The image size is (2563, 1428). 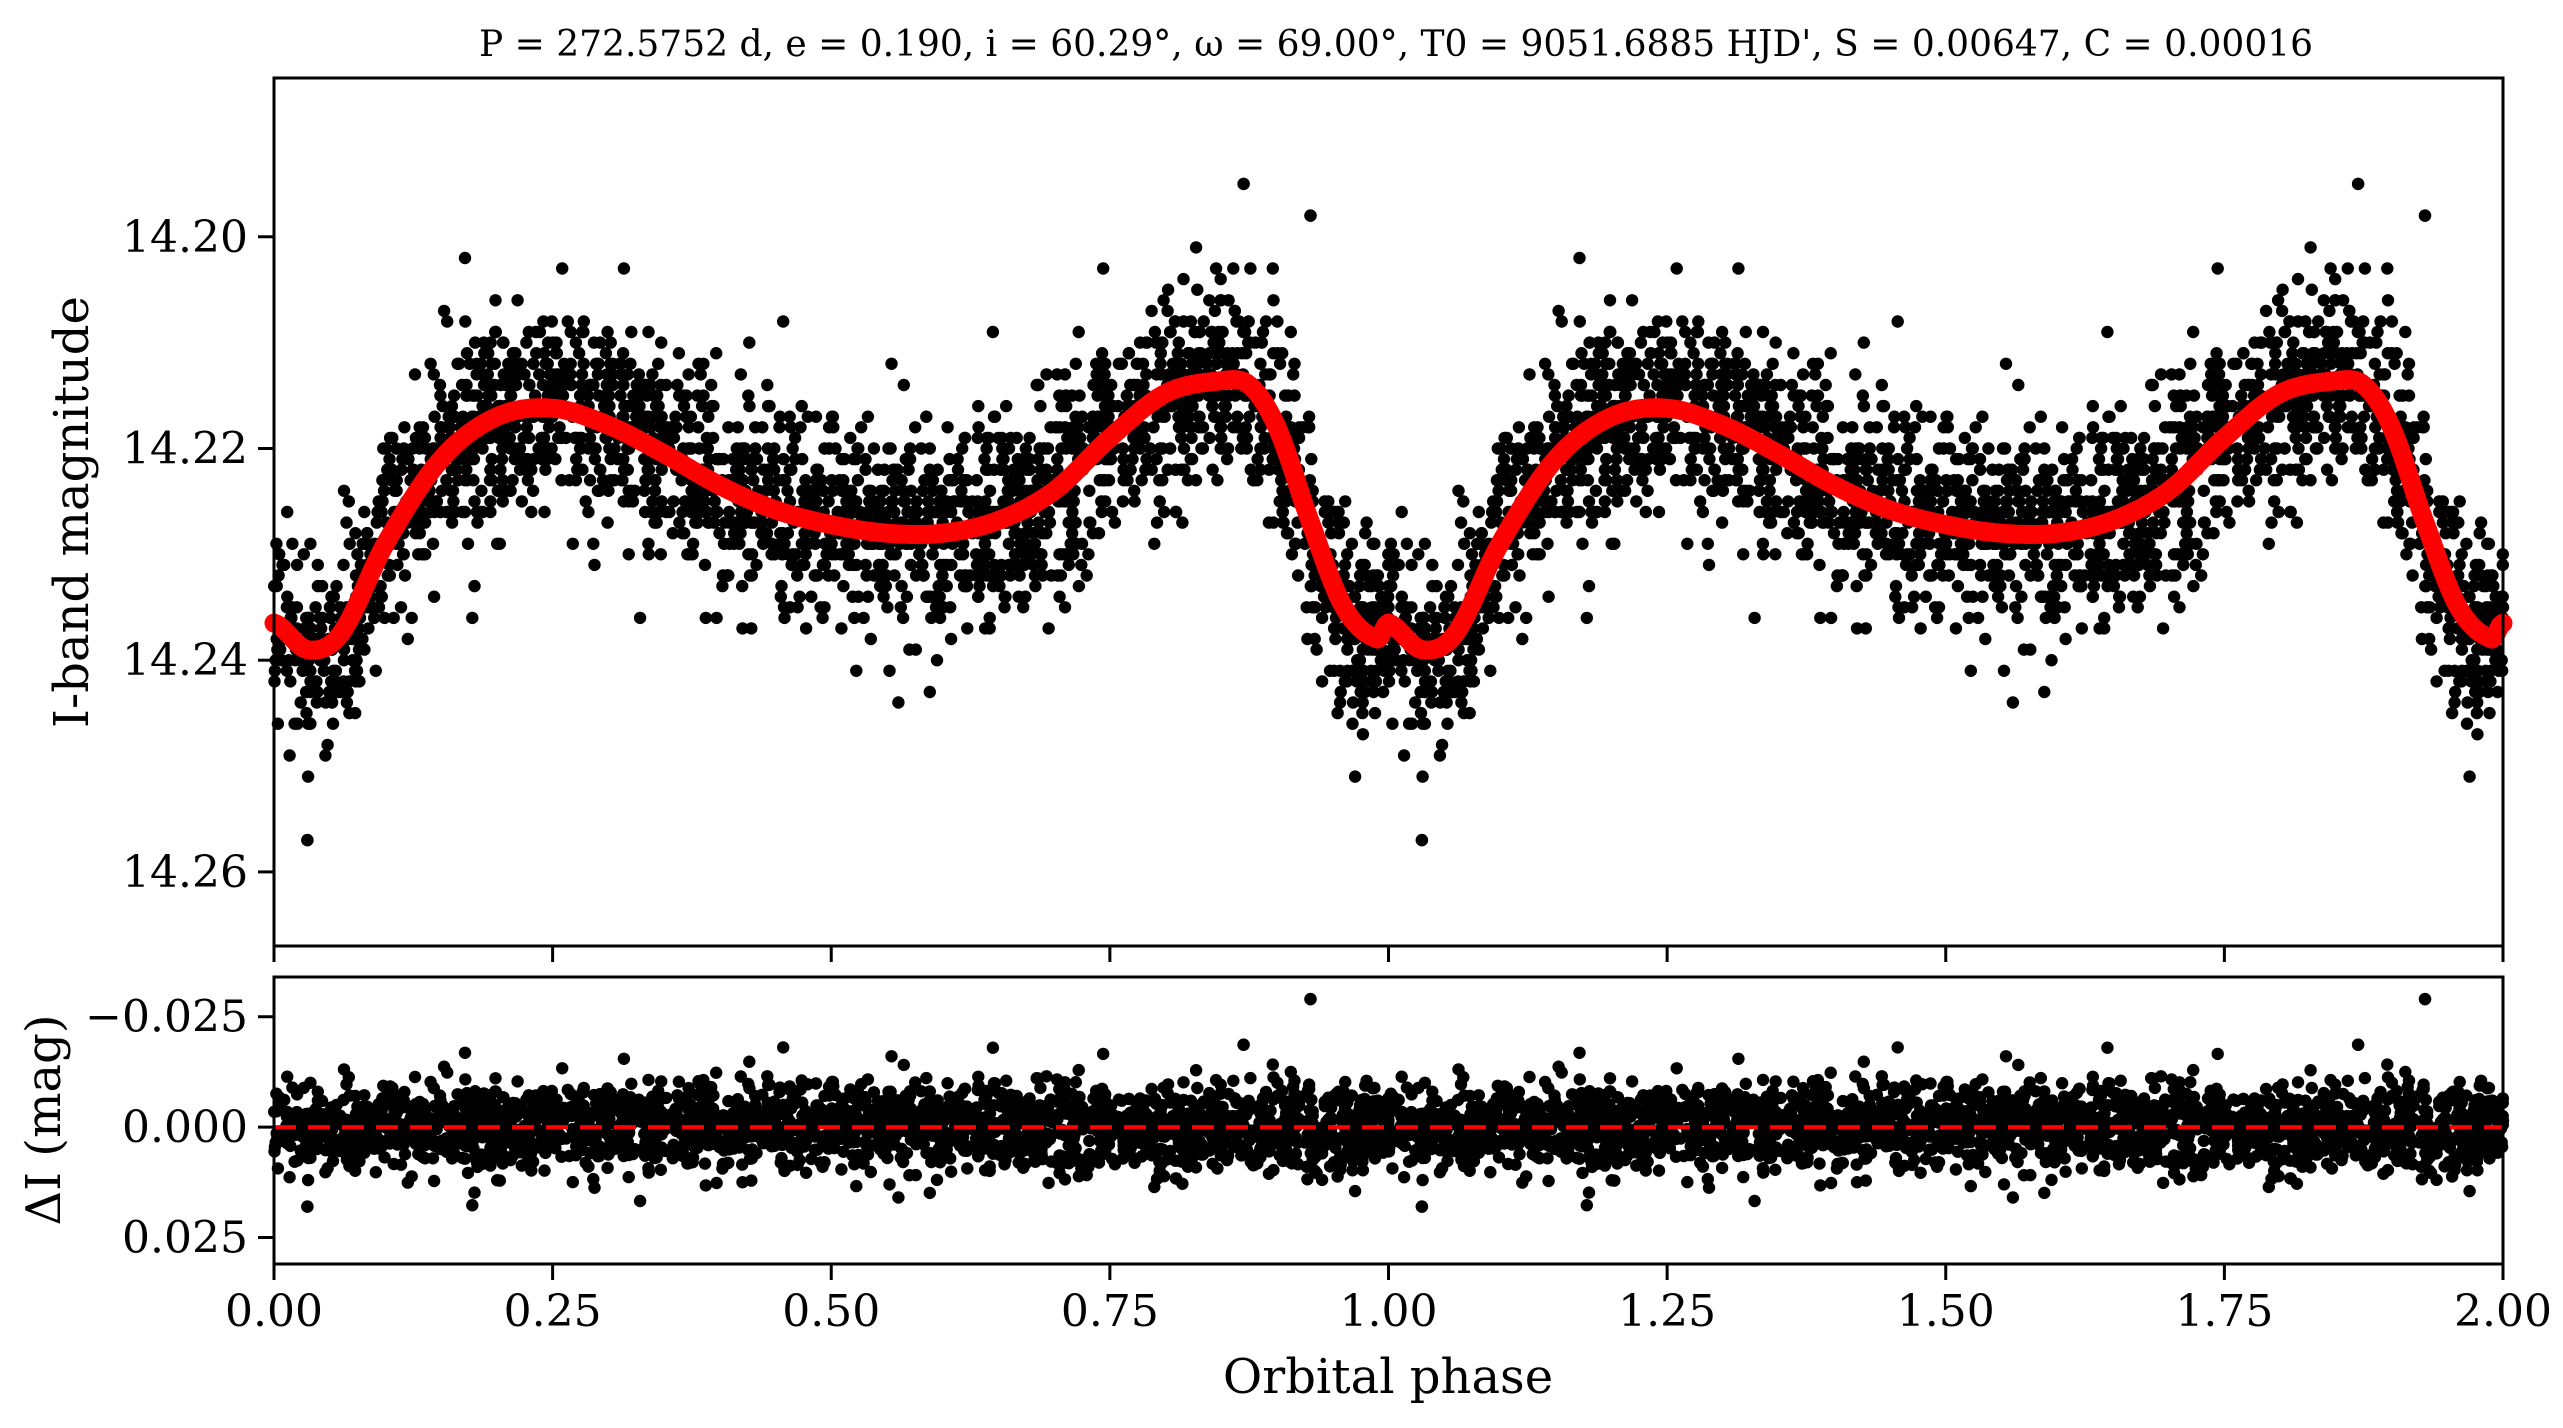 I want to click on residual-point, so click(x=856, y=1186).